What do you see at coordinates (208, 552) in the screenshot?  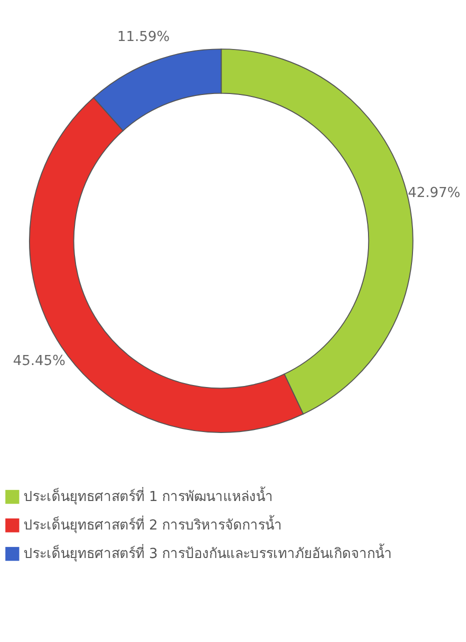 I see `legend-label: ประเด็นยุทธศาสตร์ที่ 3 การป้องกันและบรรเทาภัยอันเกิดจากน้ำ` at bounding box center [208, 552].